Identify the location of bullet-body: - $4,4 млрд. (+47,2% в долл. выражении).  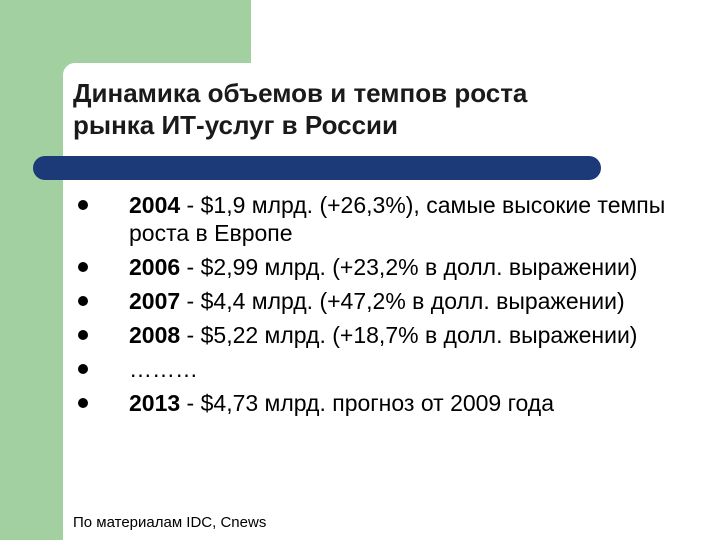
(402, 301).